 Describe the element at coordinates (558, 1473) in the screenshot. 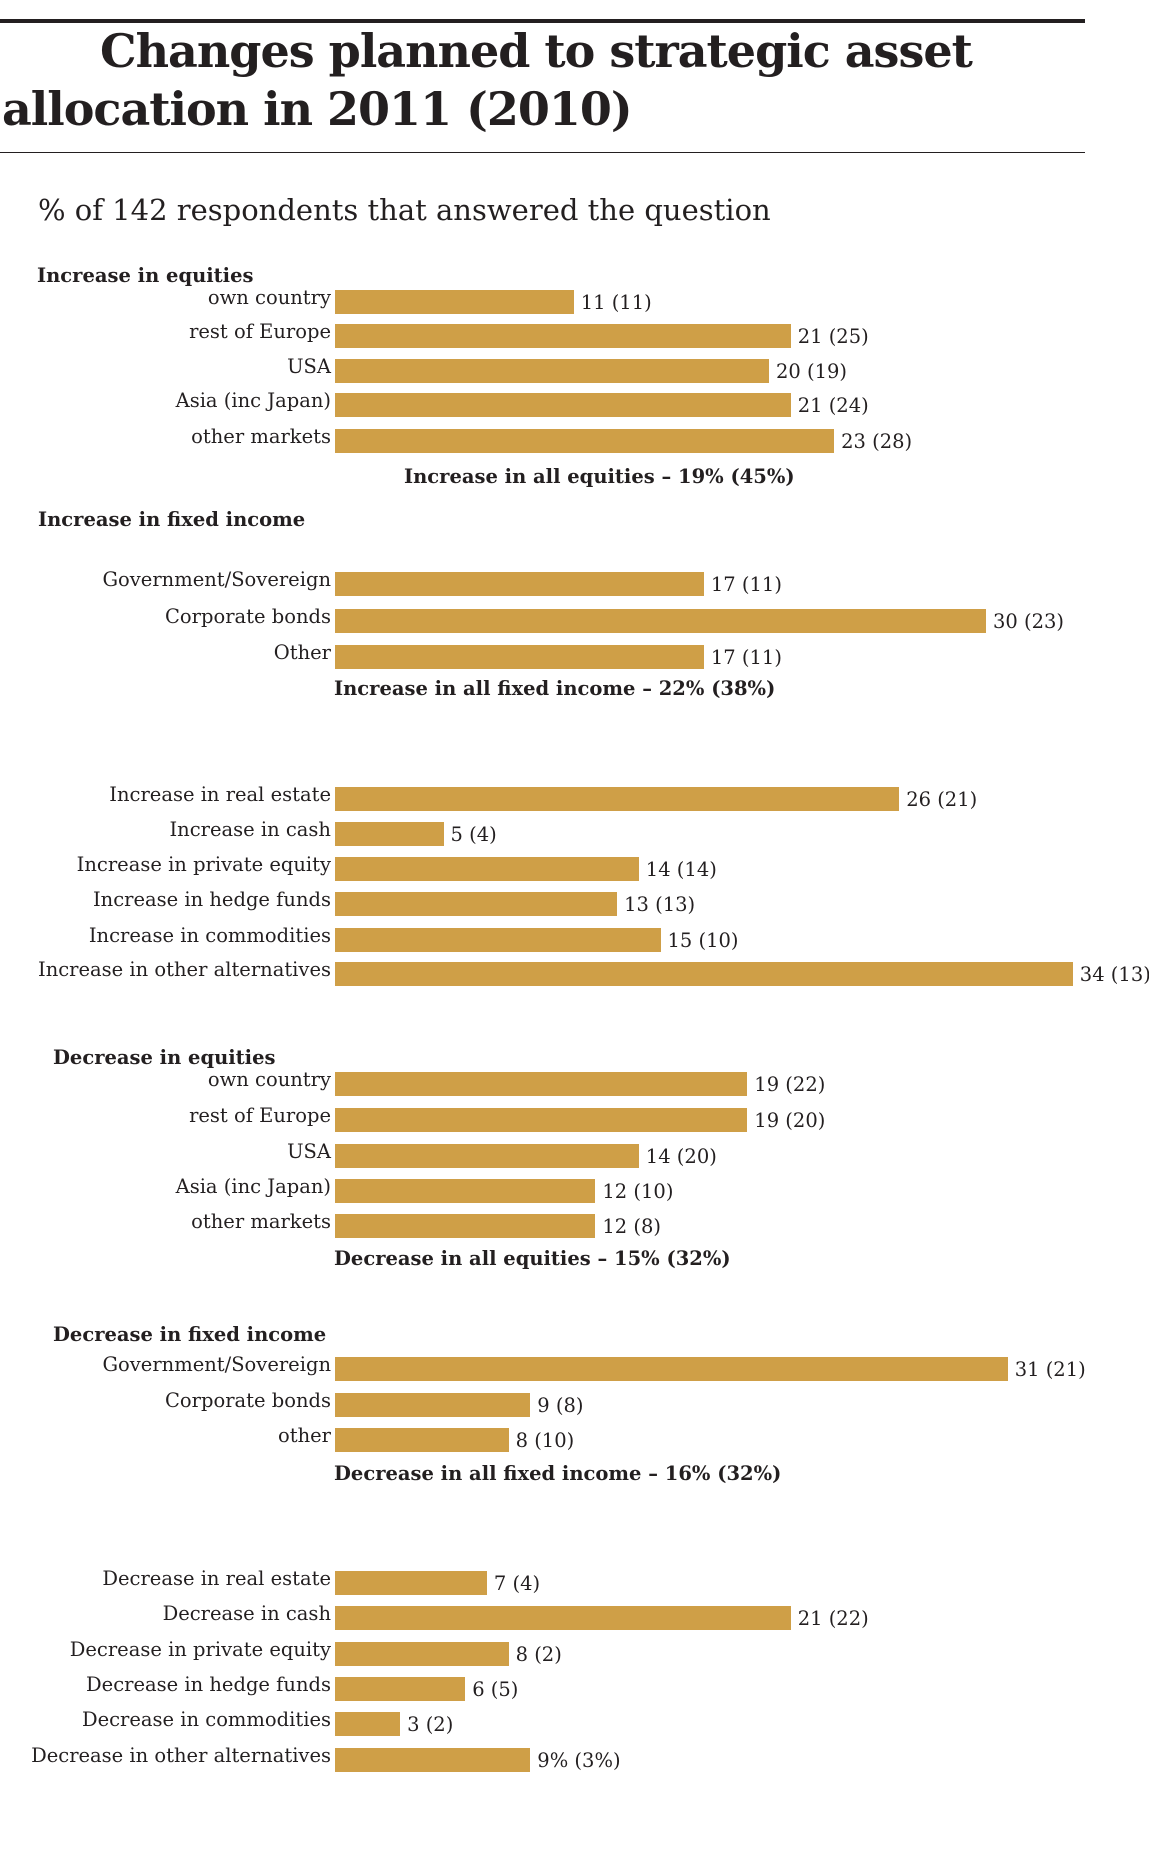

I see `group-summary: Decrease in all fixed income – 16% (32%)` at that location.